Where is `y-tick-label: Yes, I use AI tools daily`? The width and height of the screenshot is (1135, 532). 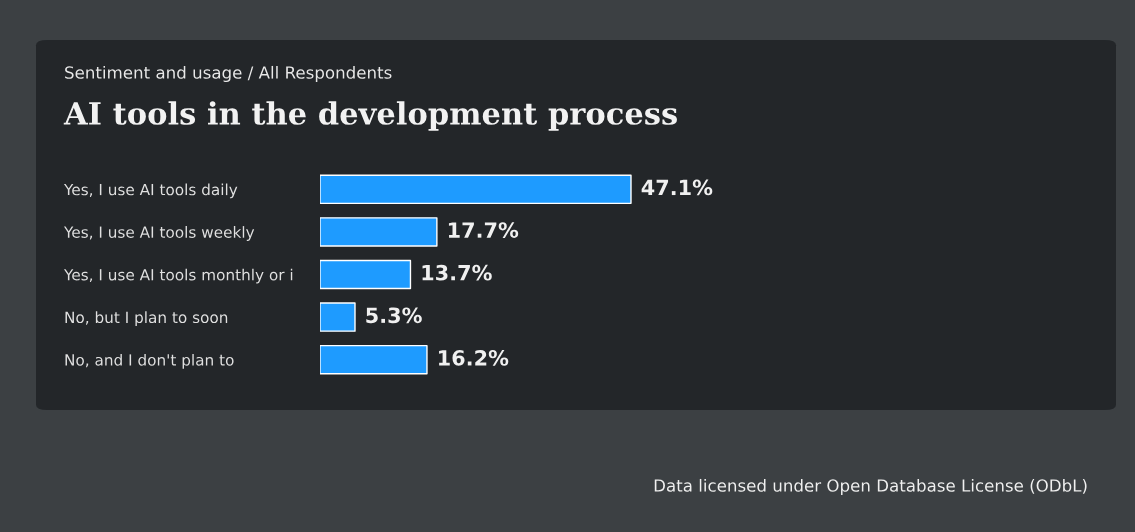
y-tick-label: Yes, I use AI tools daily is located at coordinates (150, 191).